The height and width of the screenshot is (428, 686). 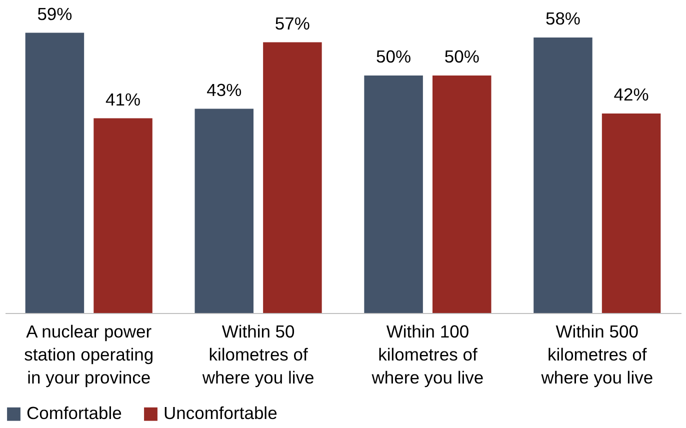 I want to click on x-tick-label: Within 50 kilometres of where you live, so click(x=257, y=355).